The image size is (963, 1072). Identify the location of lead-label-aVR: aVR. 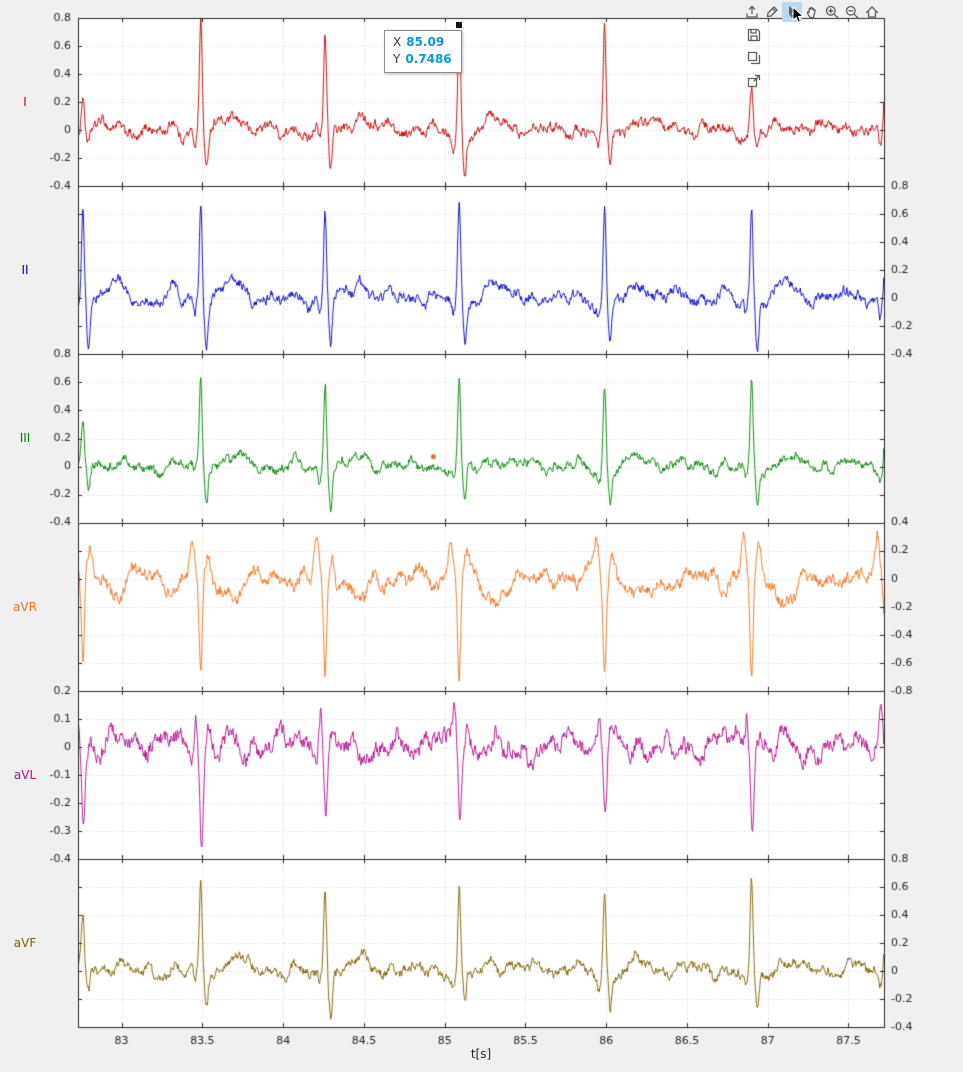
(25, 607).